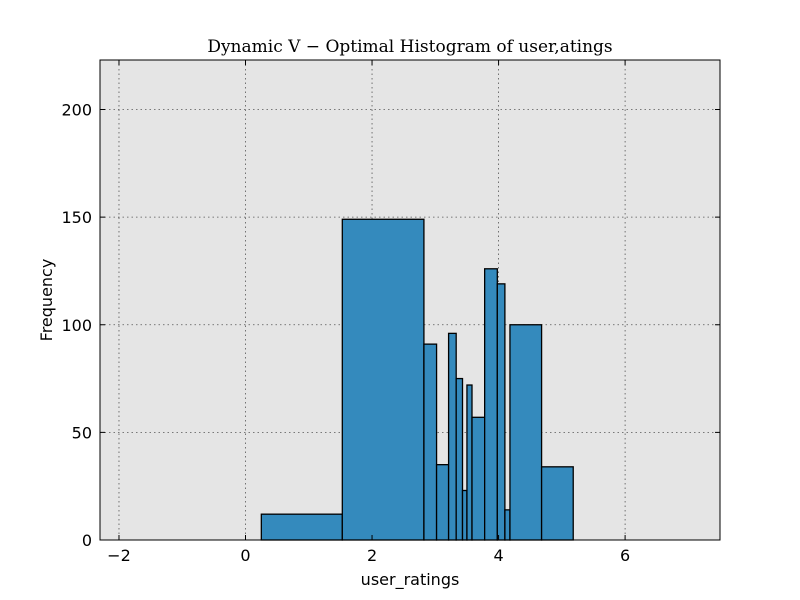 The image size is (800, 600). Describe the element at coordinates (46, 300) in the screenshot. I see `y-axis-label: Frequency` at that location.